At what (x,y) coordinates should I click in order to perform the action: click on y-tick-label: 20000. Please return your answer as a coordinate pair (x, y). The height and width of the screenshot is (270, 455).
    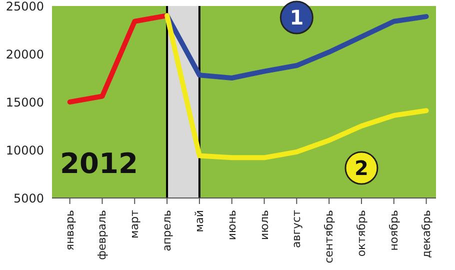
    Looking at the image, I should click on (25, 54).